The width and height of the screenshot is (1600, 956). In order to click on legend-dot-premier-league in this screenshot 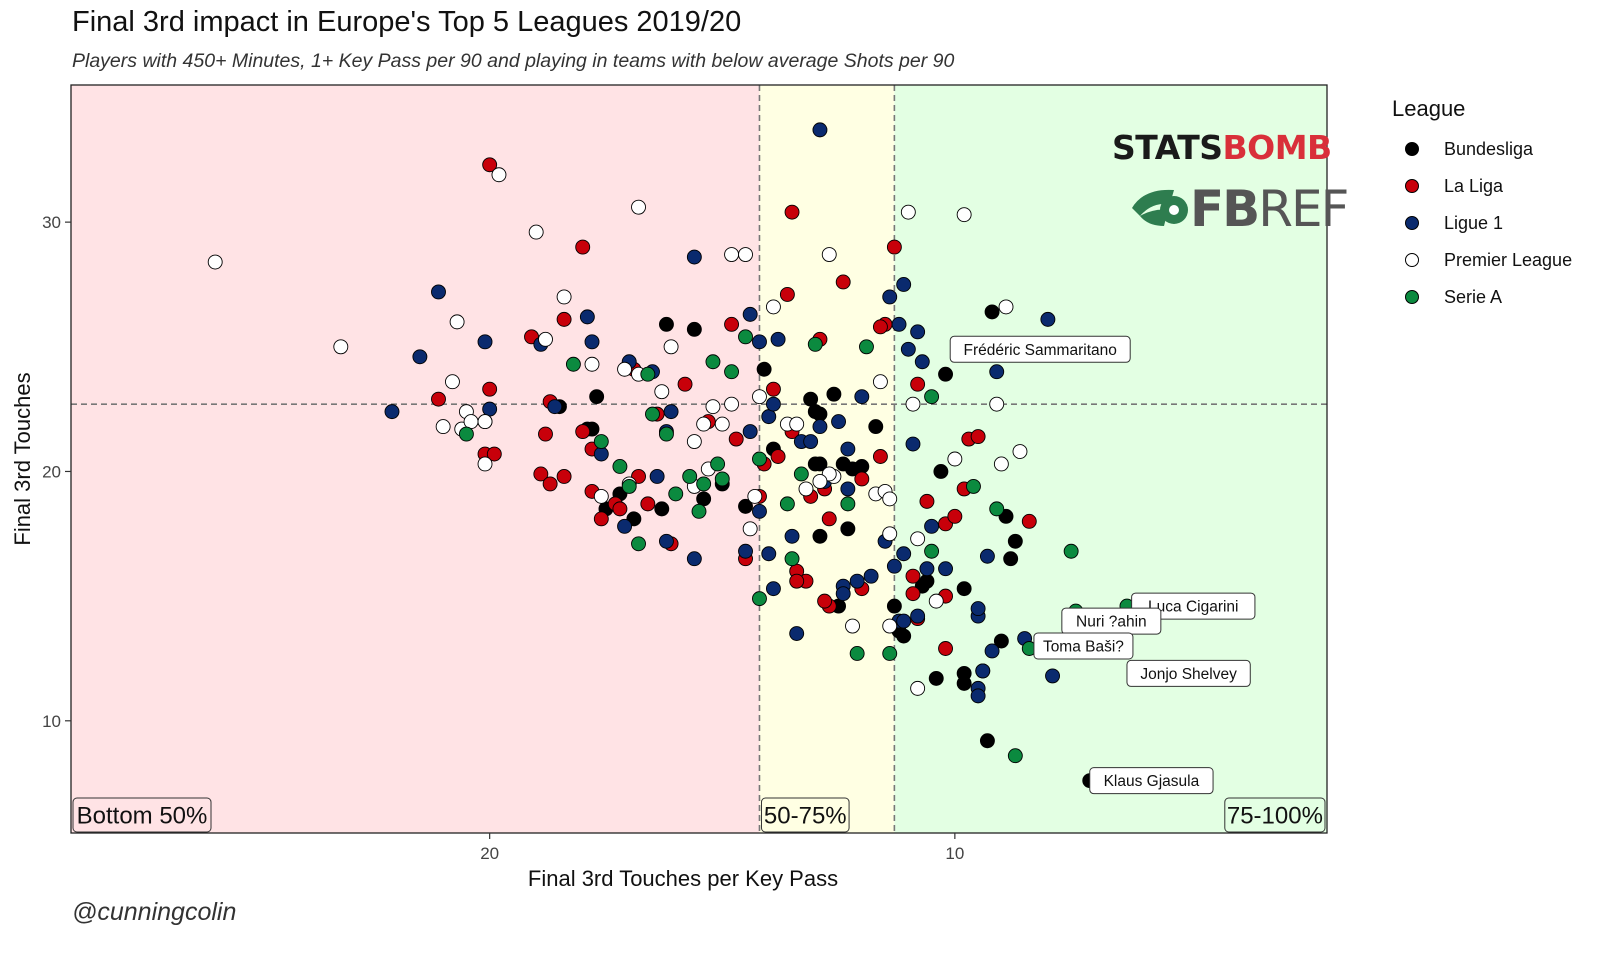, I will do `click(1412, 260)`.